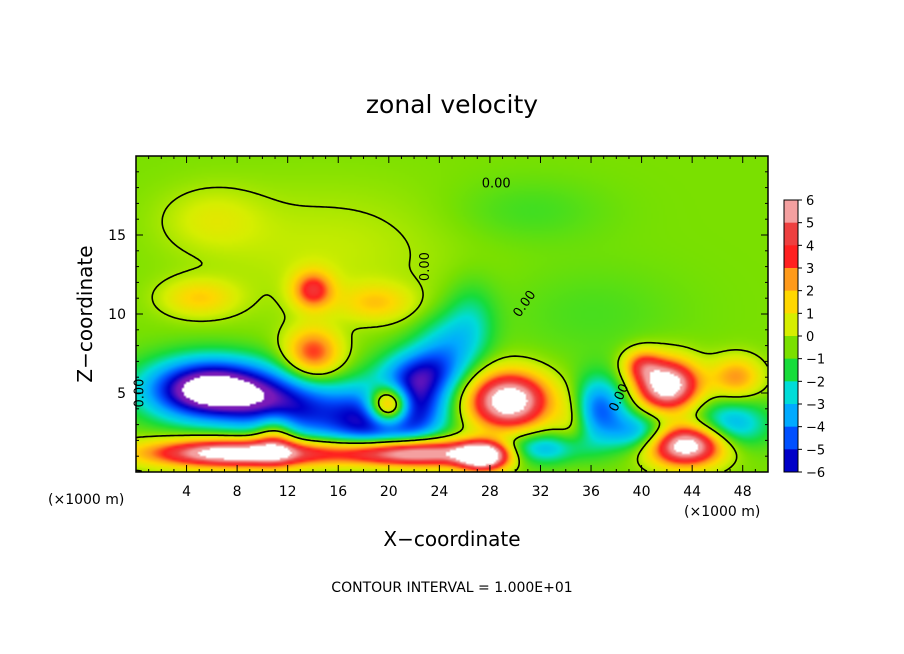 Image resolution: width=904 pixels, height=654 pixels. Describe the element at coordinates (810, 201) in the screenshot. I see `colorbar-label: 6` at that location.